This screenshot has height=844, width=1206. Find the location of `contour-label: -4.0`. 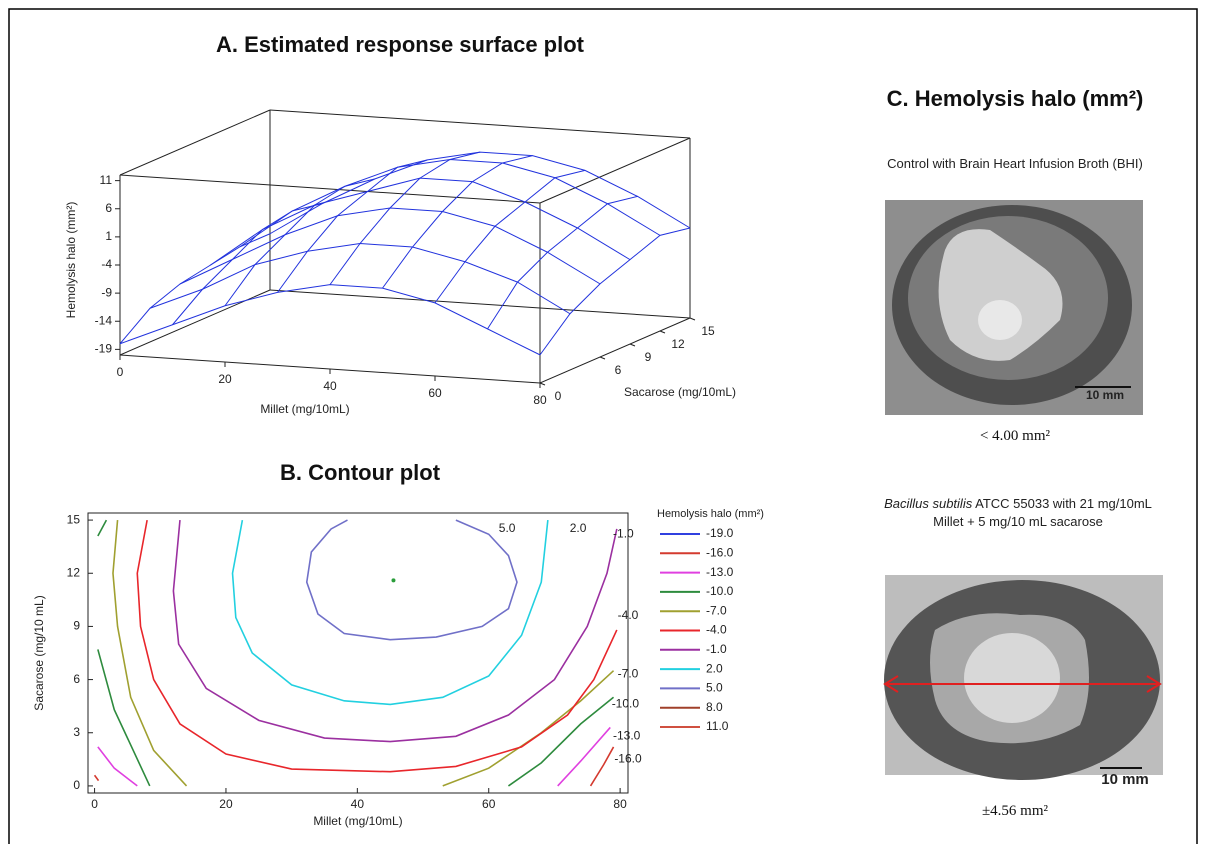

contour-label: -4.0 is located at coordinates (628, 615).